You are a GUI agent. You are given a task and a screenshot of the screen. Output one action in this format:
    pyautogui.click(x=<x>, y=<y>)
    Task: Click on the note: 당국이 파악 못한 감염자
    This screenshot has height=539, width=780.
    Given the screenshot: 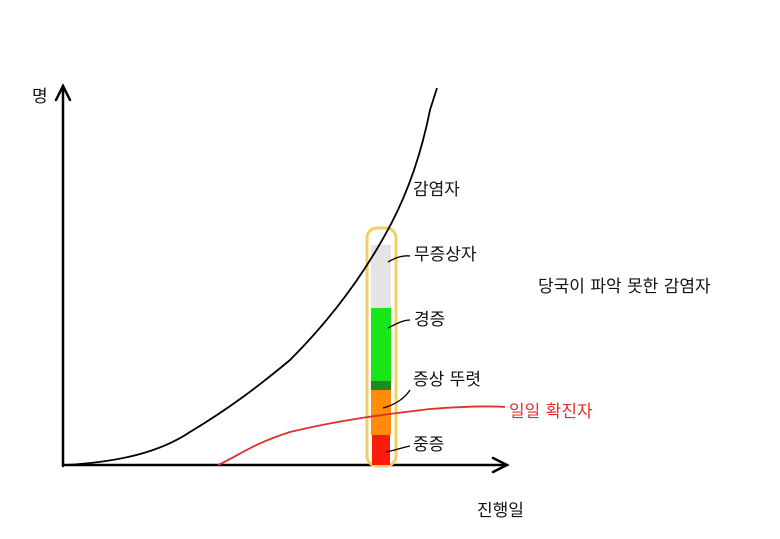 What is the action you would take?
    pyautogui.click(x=624, y=287)
    